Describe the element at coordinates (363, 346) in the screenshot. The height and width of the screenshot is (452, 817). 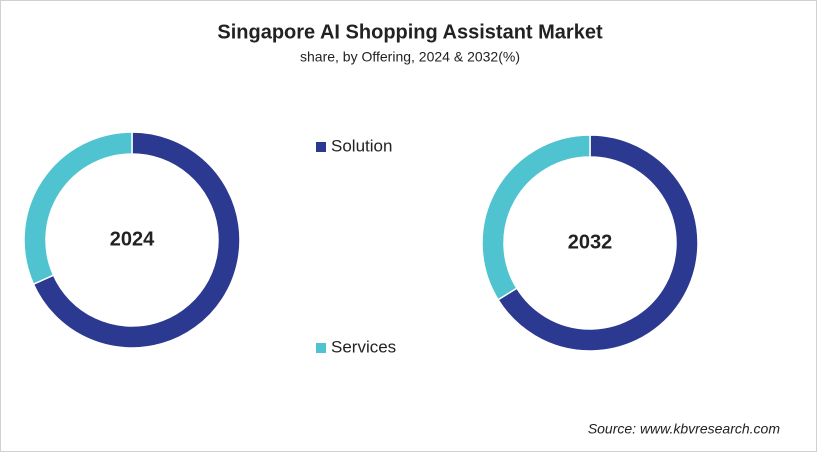
I see `legend-label: Services` at that location.